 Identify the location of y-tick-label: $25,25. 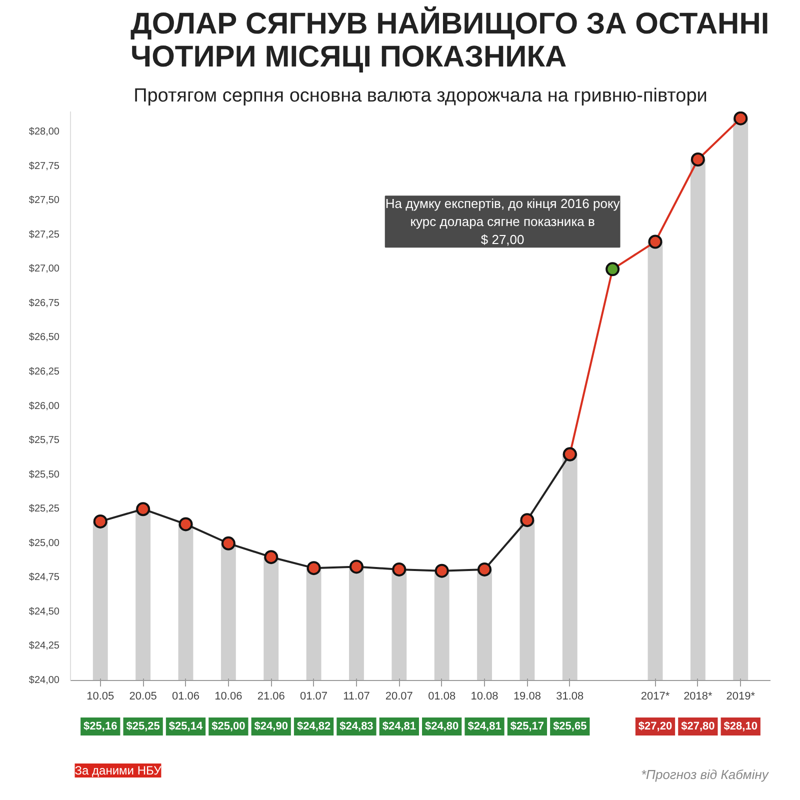
(44, 509).